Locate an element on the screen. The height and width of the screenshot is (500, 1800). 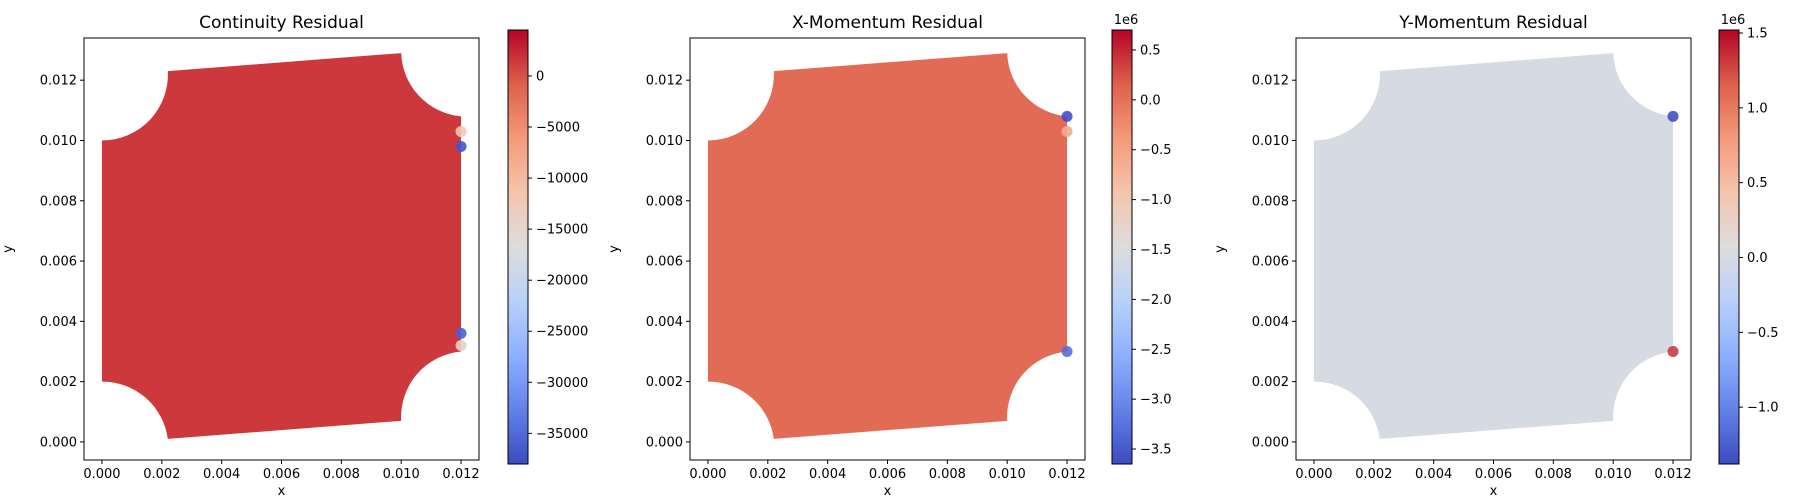
colorbar-tick-label: −15000 is located at coordinates (562, 230).